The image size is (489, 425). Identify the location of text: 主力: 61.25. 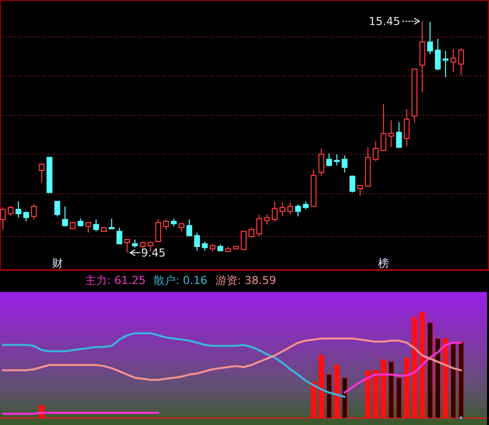
(115, 280).